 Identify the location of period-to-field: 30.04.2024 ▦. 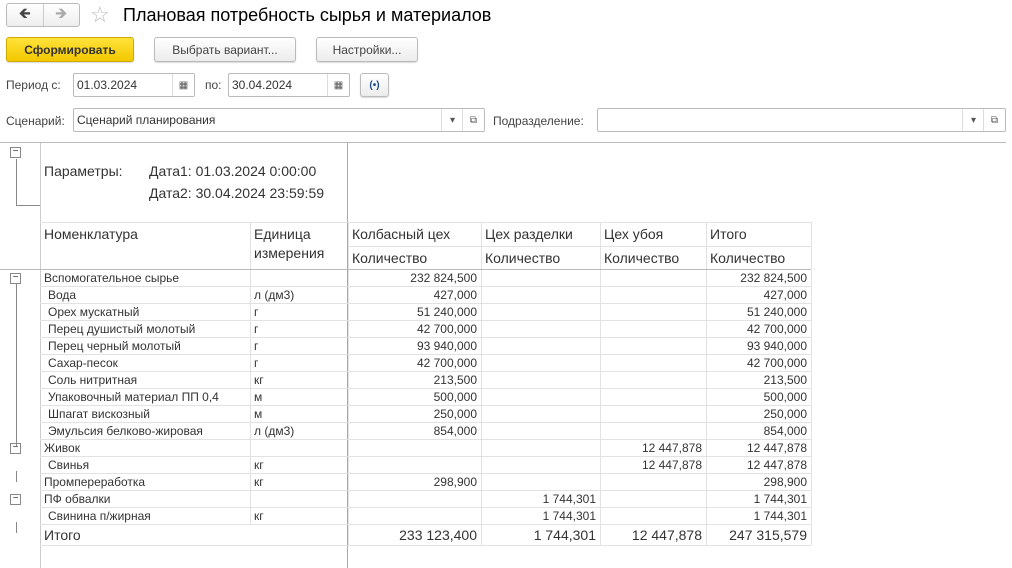
(289, 85).